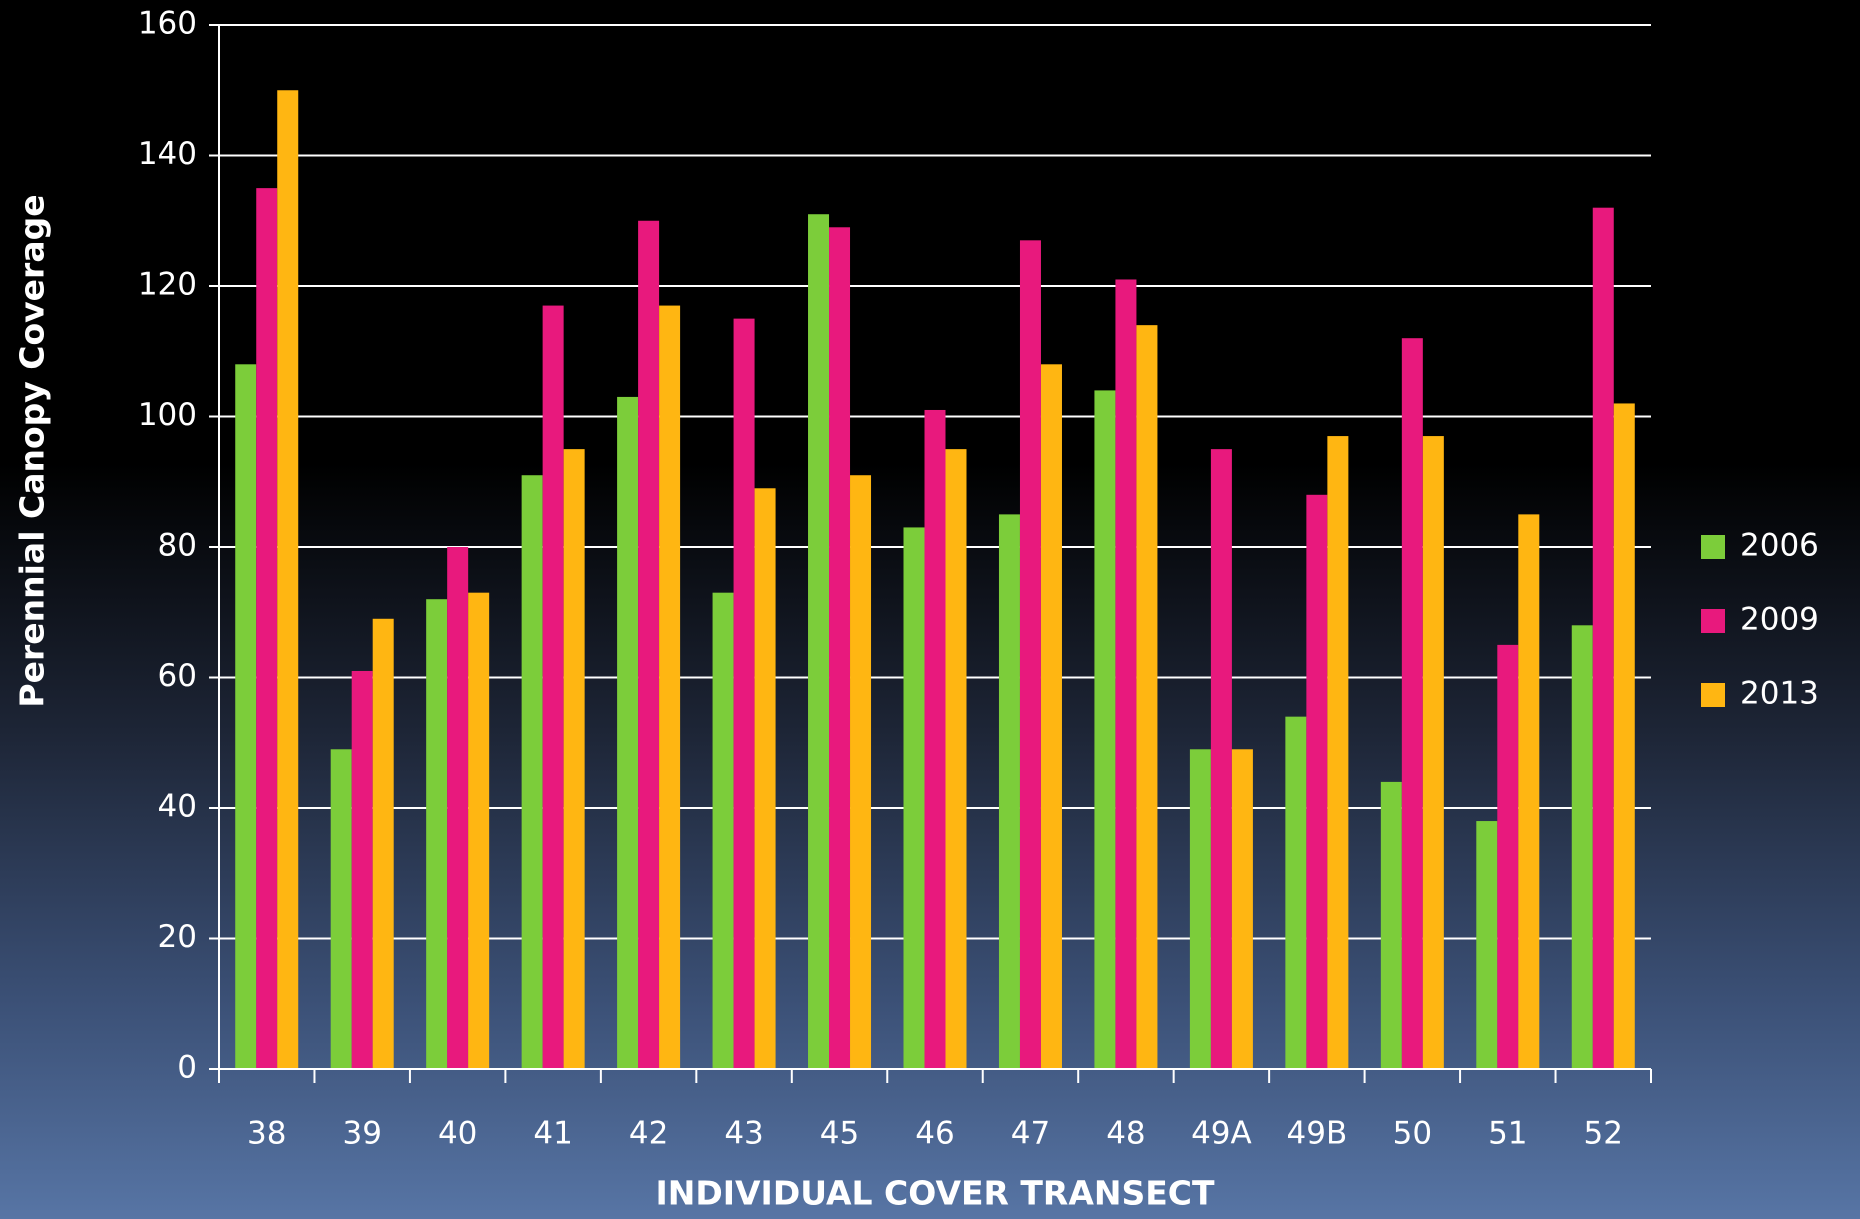 Image resolution: width=1860 pixels, height=1219 pixels. I want to click on x-tick-label: 42, so click(648, 1134).